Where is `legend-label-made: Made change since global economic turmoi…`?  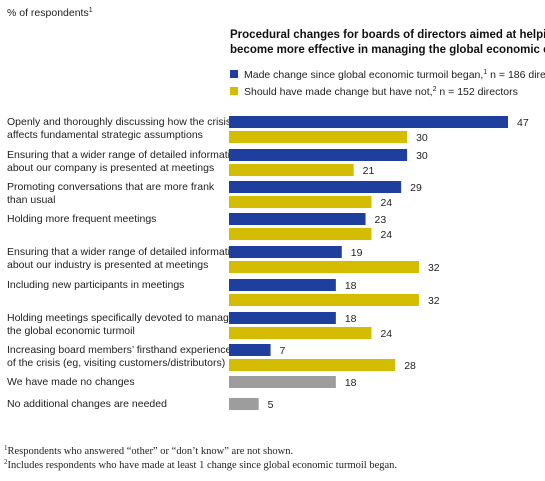 legend-label-made: Made change since global economic turmoi… is located at coordinates (394, 75).